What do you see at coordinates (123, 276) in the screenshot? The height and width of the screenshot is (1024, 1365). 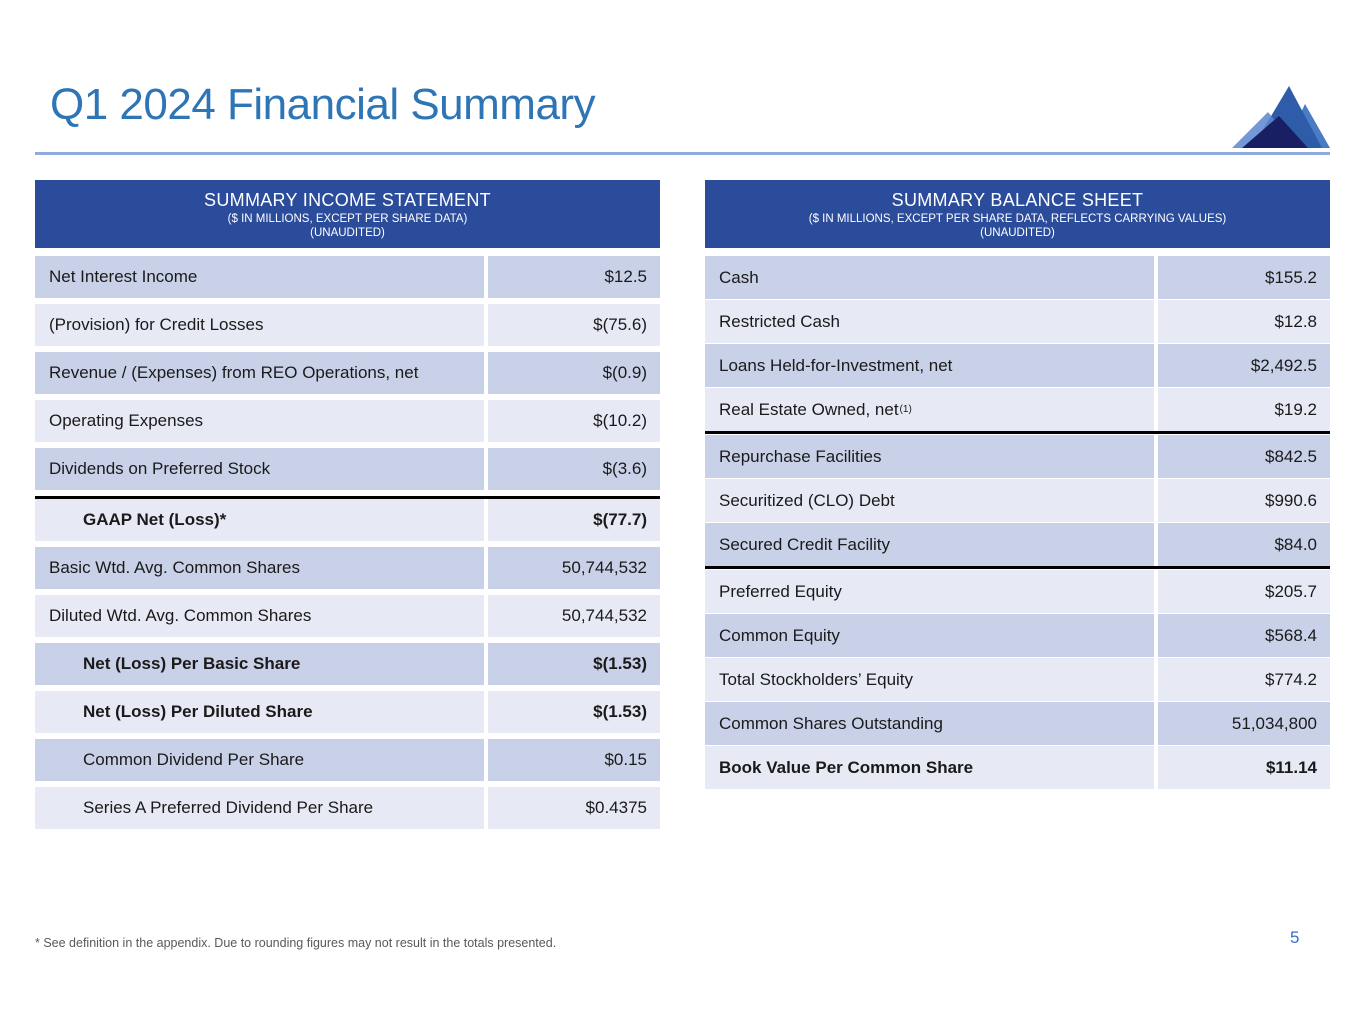 I see `row-label-text: Net Interest Income` at bounding box center [123, 276].